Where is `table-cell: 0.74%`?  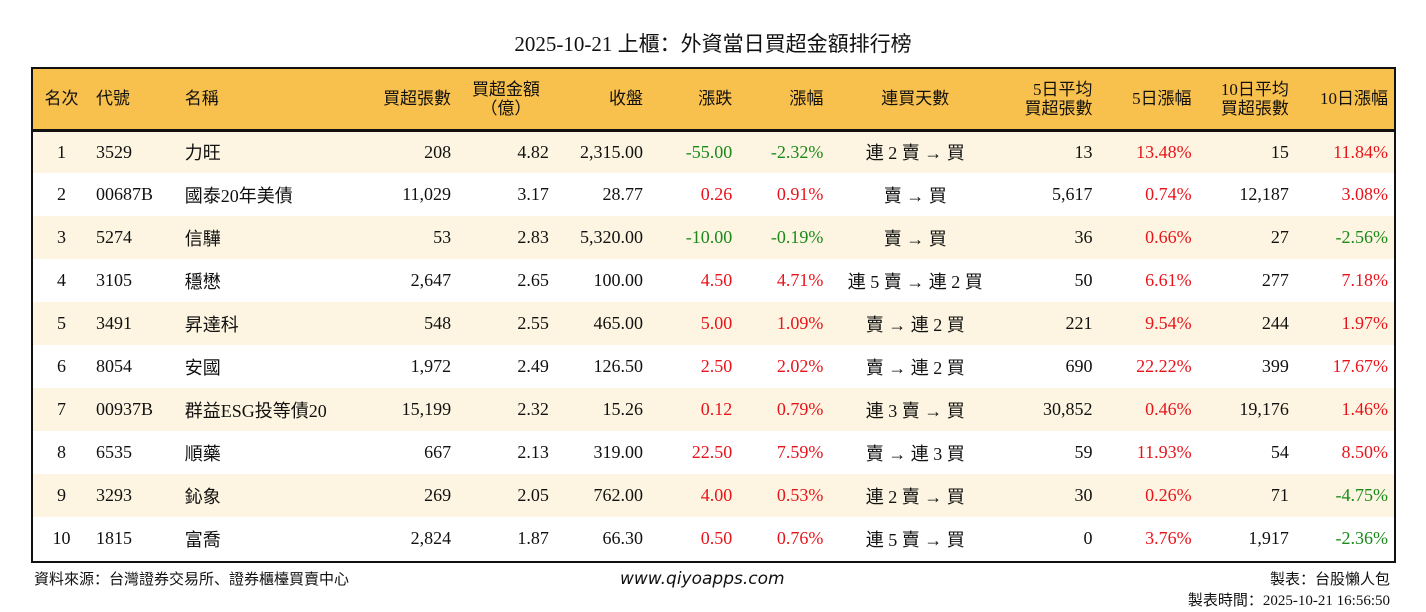
table-cell: 0.74% is located at coordinates (1168, 194).